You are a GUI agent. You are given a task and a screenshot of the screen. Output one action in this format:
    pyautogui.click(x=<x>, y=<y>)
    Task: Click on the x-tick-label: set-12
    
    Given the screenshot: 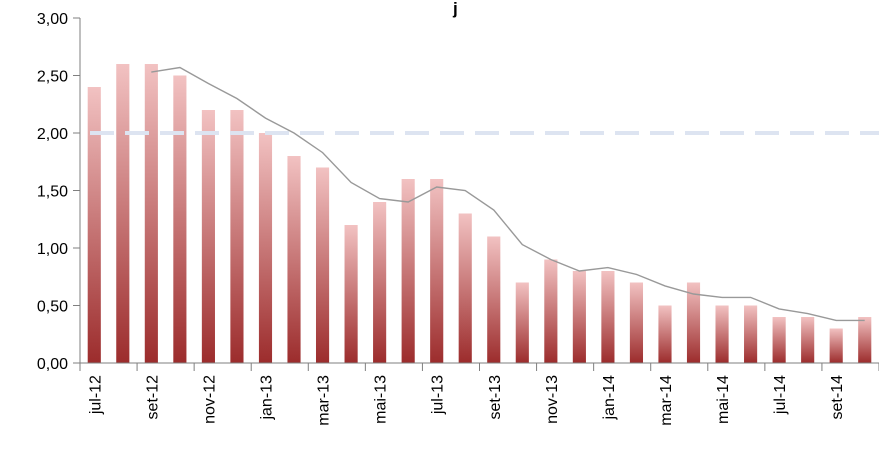 What is the action you would take?
    pyautogui.click(x=152, y=397)
    